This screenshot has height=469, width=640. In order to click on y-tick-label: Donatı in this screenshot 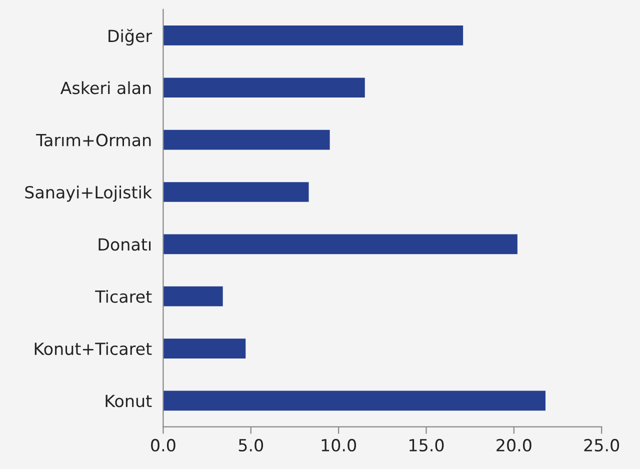, I will do `click(124, 244)`.